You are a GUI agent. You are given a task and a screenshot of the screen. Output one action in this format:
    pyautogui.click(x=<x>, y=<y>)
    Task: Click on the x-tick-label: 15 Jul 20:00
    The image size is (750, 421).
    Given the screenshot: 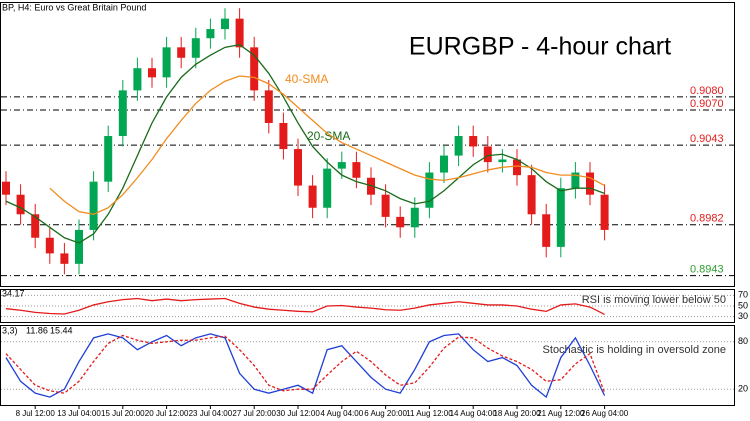 What is the action you would take?
    pyautogui.click(x=123, y=413)
    